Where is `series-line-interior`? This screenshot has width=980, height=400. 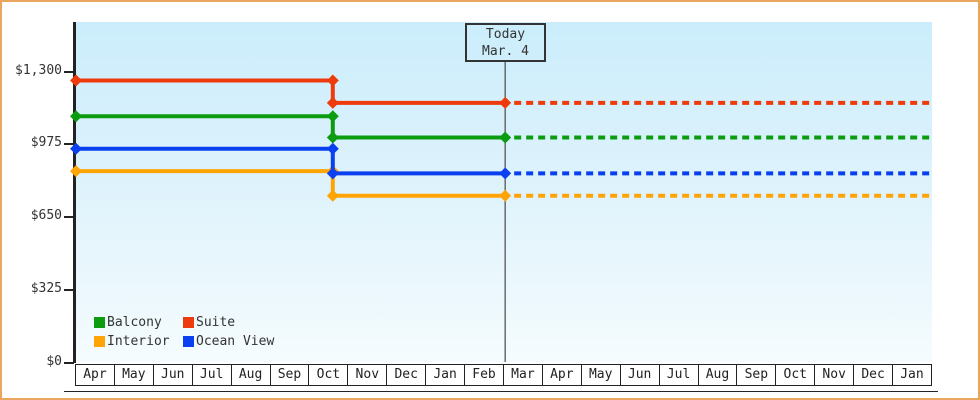 series-line-interior is located at coordinates (290, 183).